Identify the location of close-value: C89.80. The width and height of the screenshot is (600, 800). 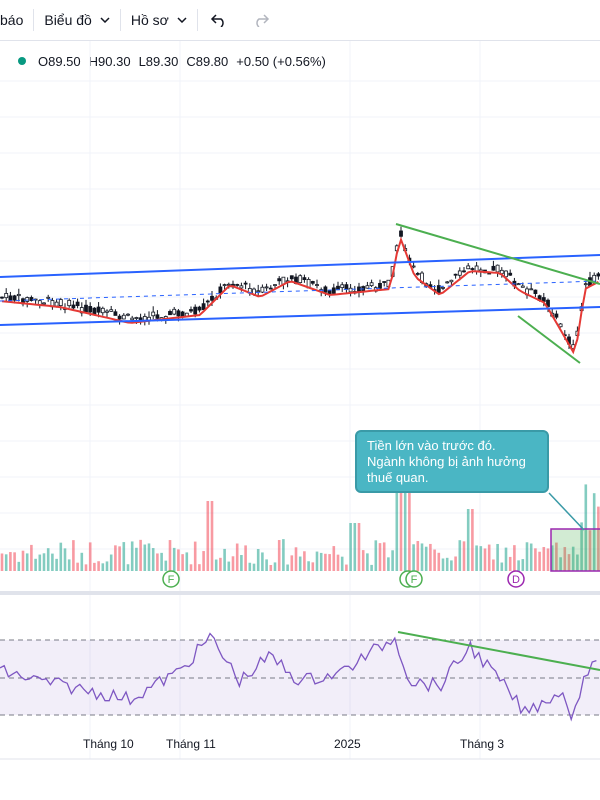
(207, 61).